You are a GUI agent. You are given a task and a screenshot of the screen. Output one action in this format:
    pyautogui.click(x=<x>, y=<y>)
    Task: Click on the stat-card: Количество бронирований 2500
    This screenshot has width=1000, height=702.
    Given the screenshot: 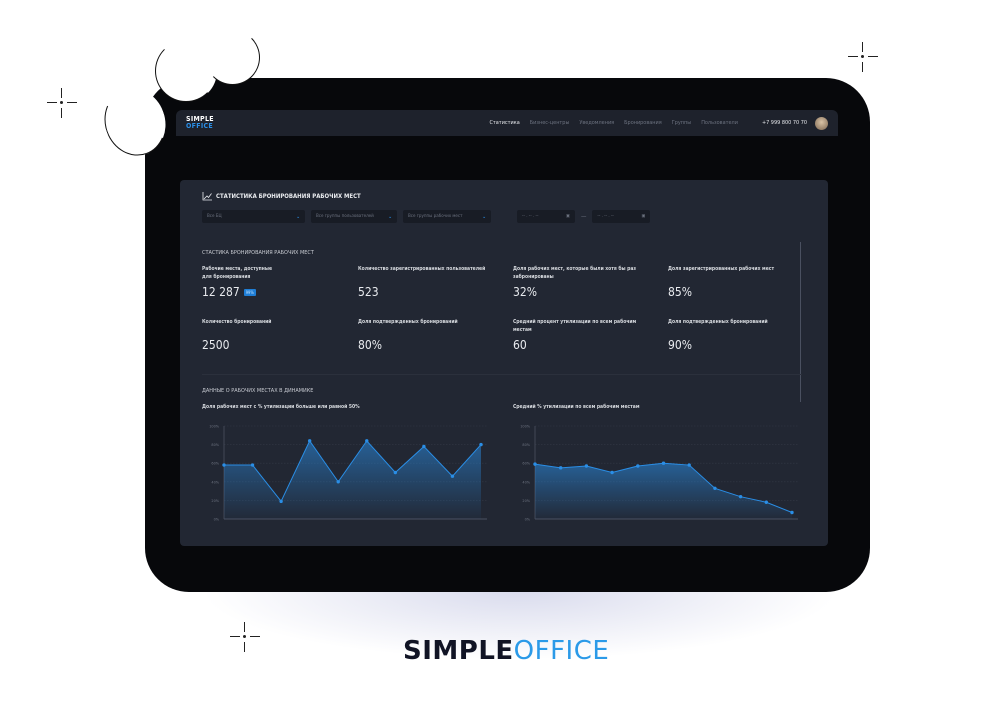 What is the action you would take?
    pyautogui.click(x=272, y=335)
    